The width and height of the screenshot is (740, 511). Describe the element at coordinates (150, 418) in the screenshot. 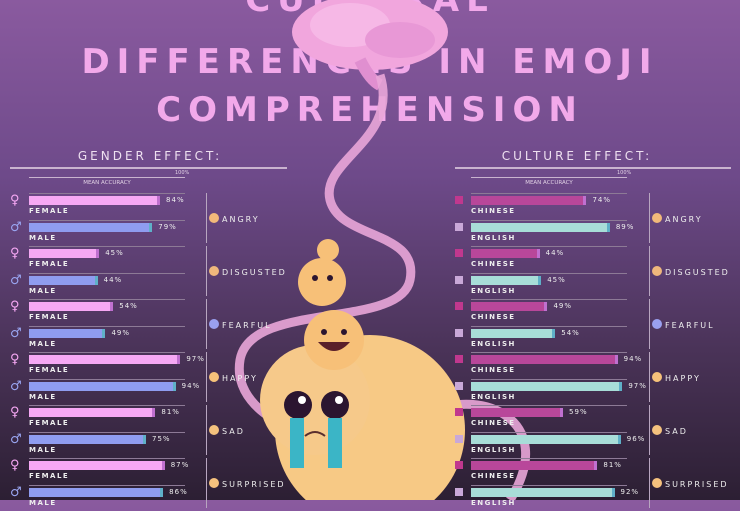

I see `bar-row: ♀ 81% FEMALE` at that location.